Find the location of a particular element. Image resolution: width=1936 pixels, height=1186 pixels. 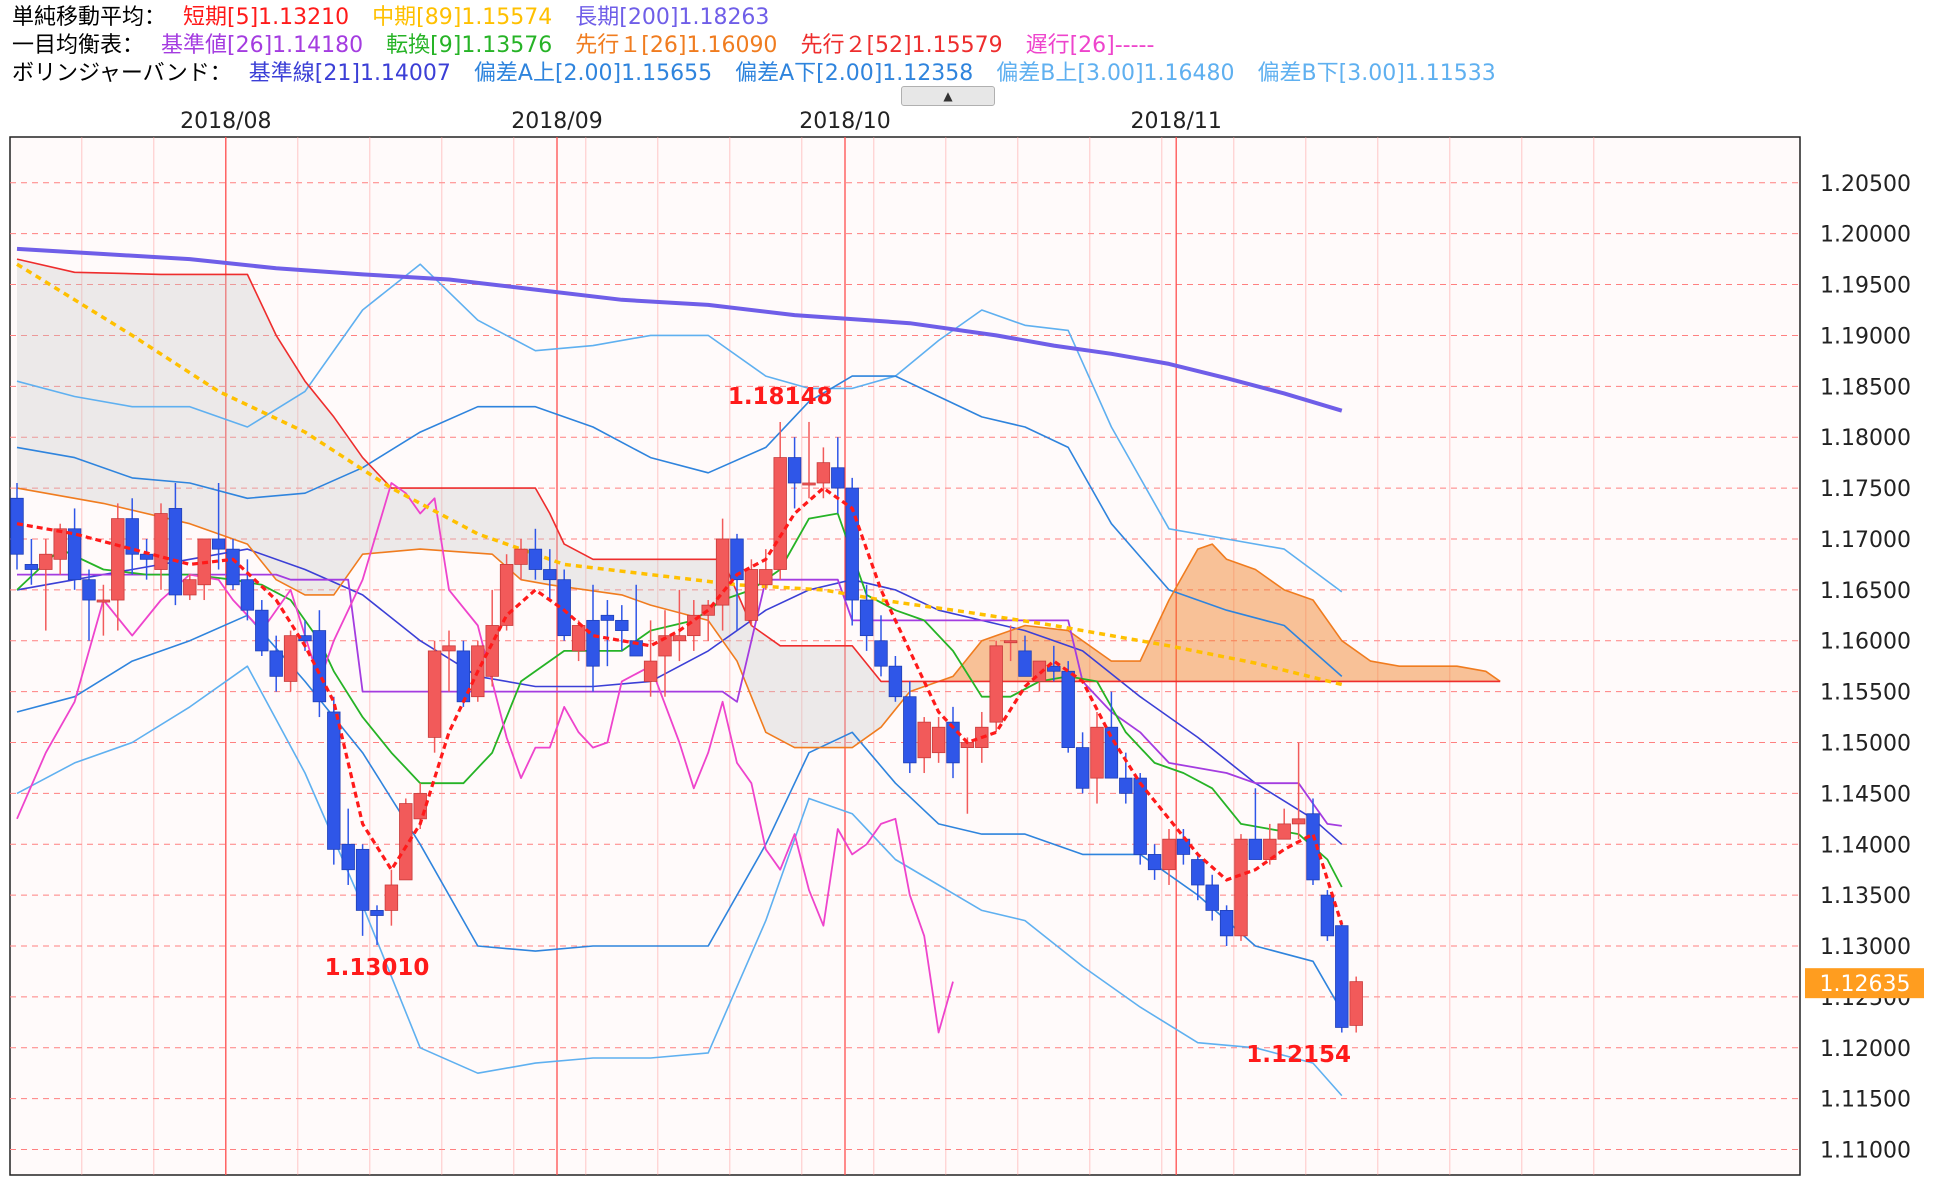

y-tick-label: 1.18500 is located at coordinates (1865, 387).